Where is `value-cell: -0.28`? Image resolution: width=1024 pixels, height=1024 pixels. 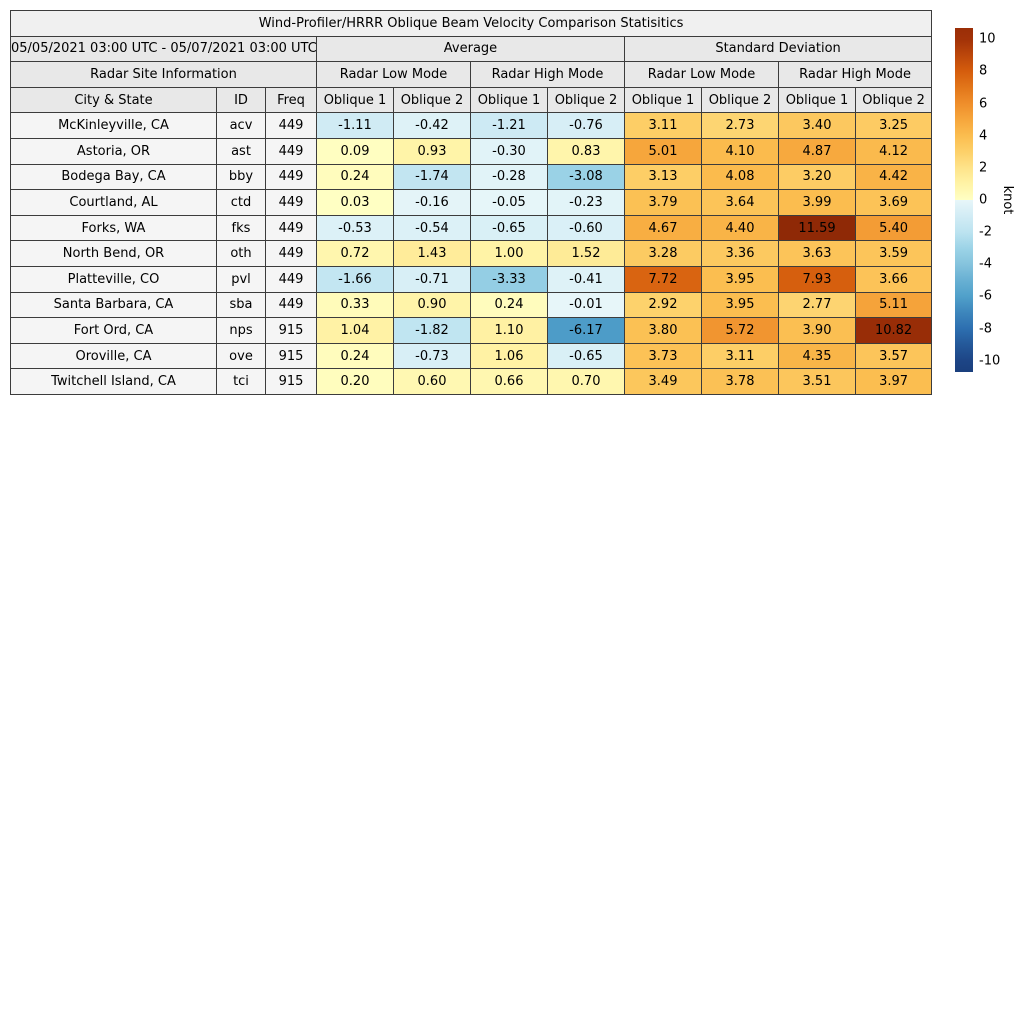 value-cell: -0.28 is located at coordinates (509, 177).